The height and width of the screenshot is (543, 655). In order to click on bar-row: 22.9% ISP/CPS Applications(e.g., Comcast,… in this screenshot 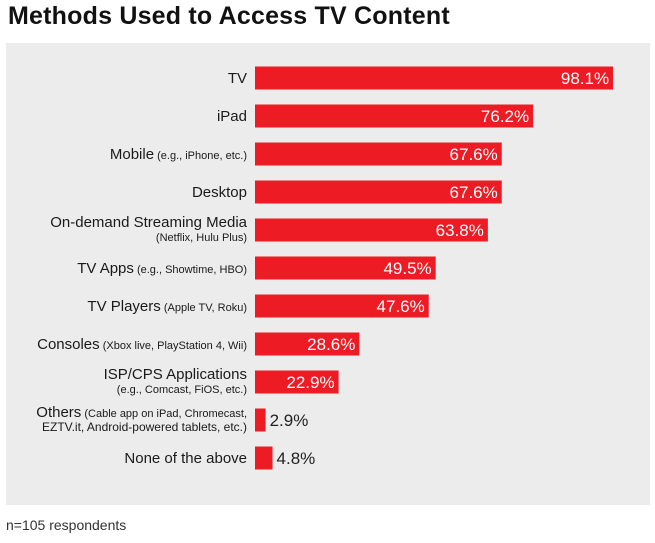, I will do `click(221, 381)`.